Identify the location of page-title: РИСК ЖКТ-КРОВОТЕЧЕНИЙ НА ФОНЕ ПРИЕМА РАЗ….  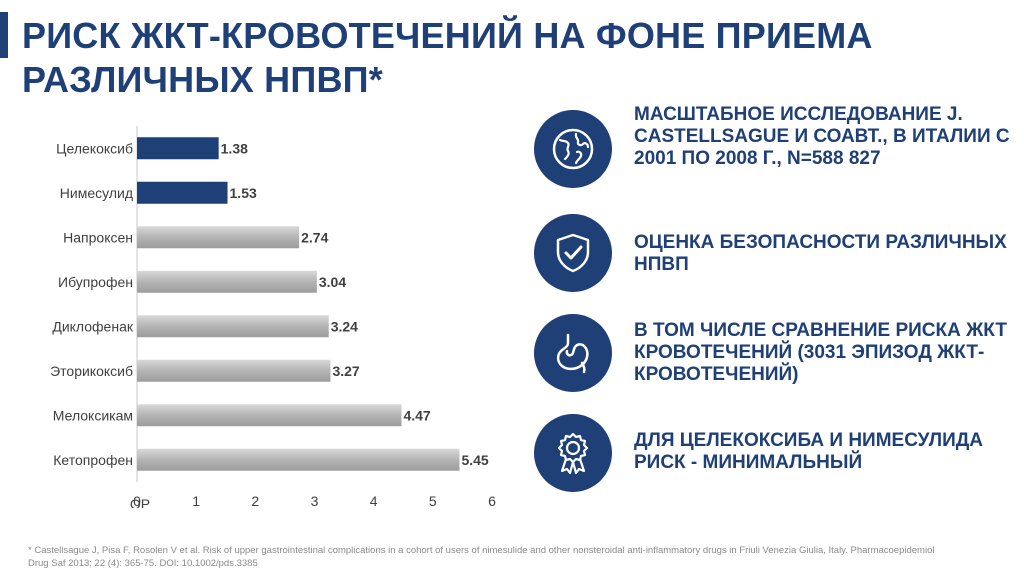
(447, 57).